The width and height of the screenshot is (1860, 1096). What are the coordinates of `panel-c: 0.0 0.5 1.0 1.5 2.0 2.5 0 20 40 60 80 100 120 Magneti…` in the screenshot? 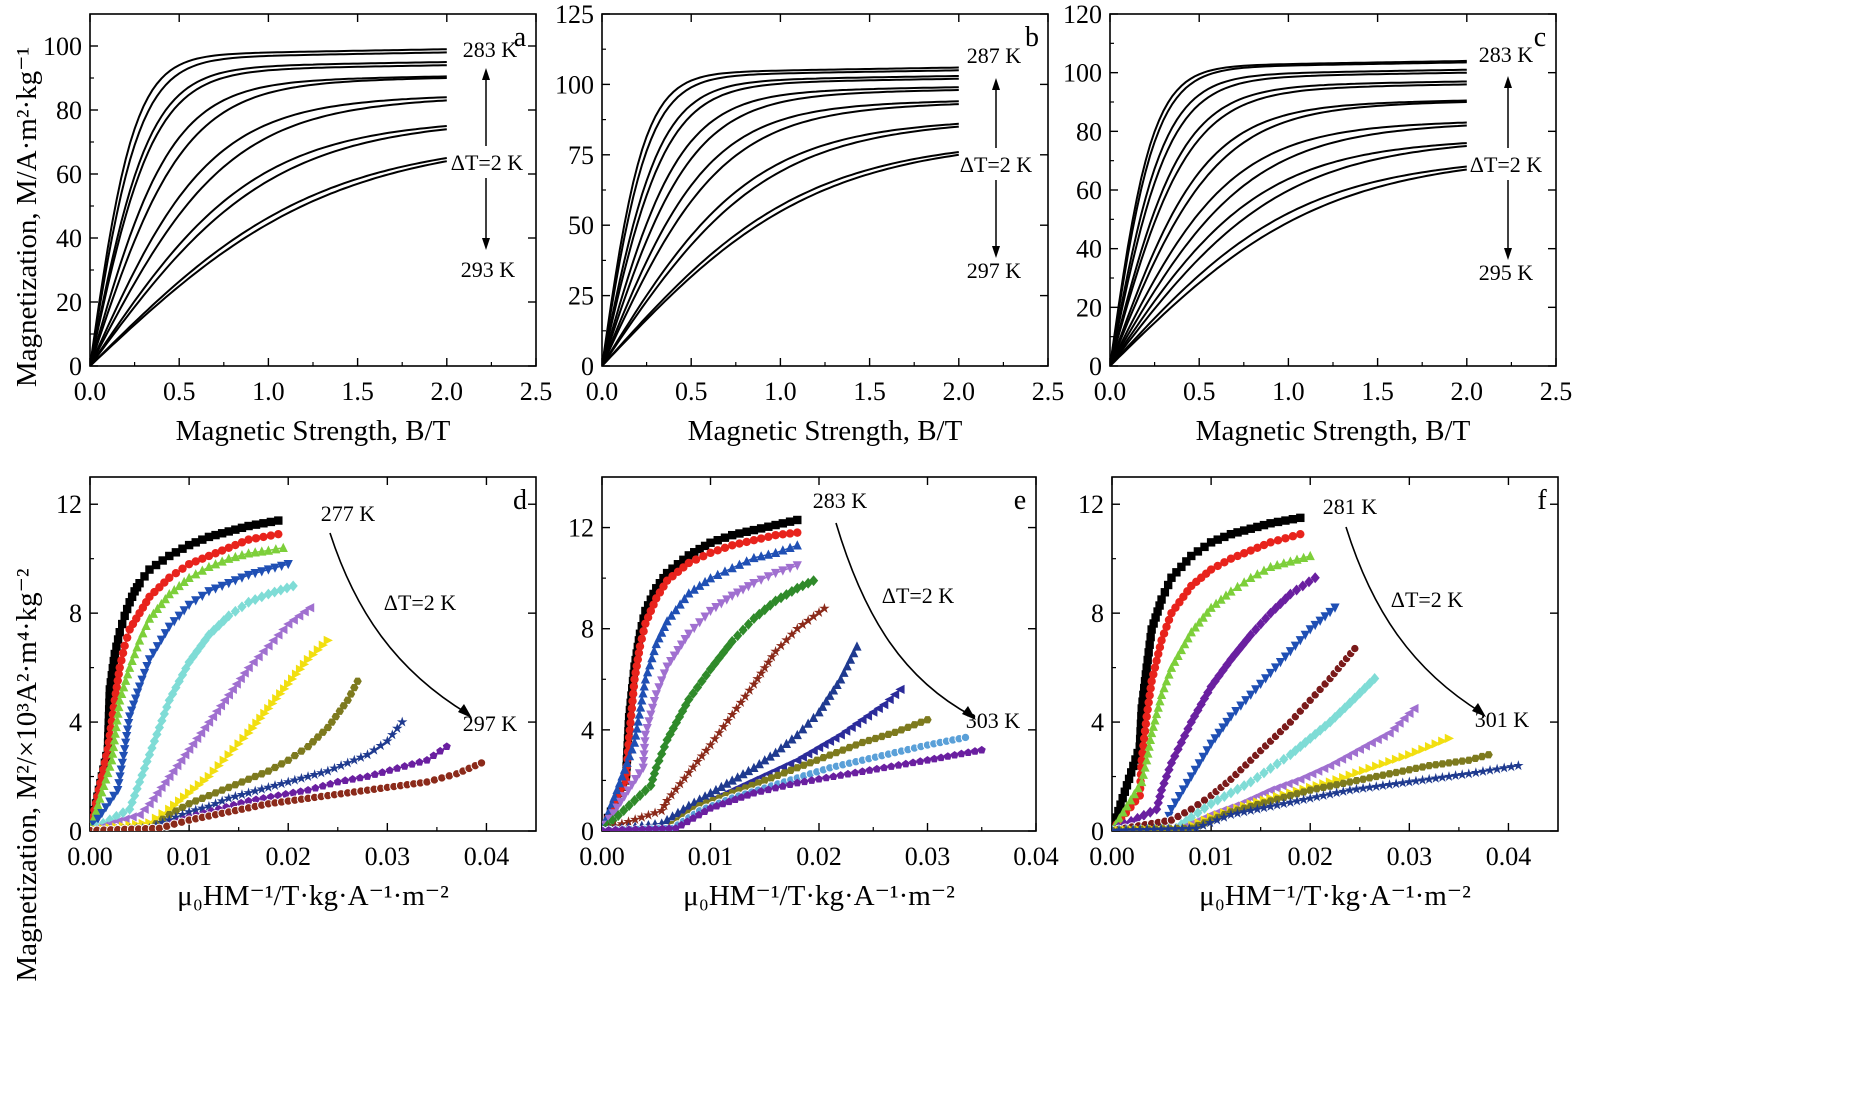 It's located at (1317, 223).